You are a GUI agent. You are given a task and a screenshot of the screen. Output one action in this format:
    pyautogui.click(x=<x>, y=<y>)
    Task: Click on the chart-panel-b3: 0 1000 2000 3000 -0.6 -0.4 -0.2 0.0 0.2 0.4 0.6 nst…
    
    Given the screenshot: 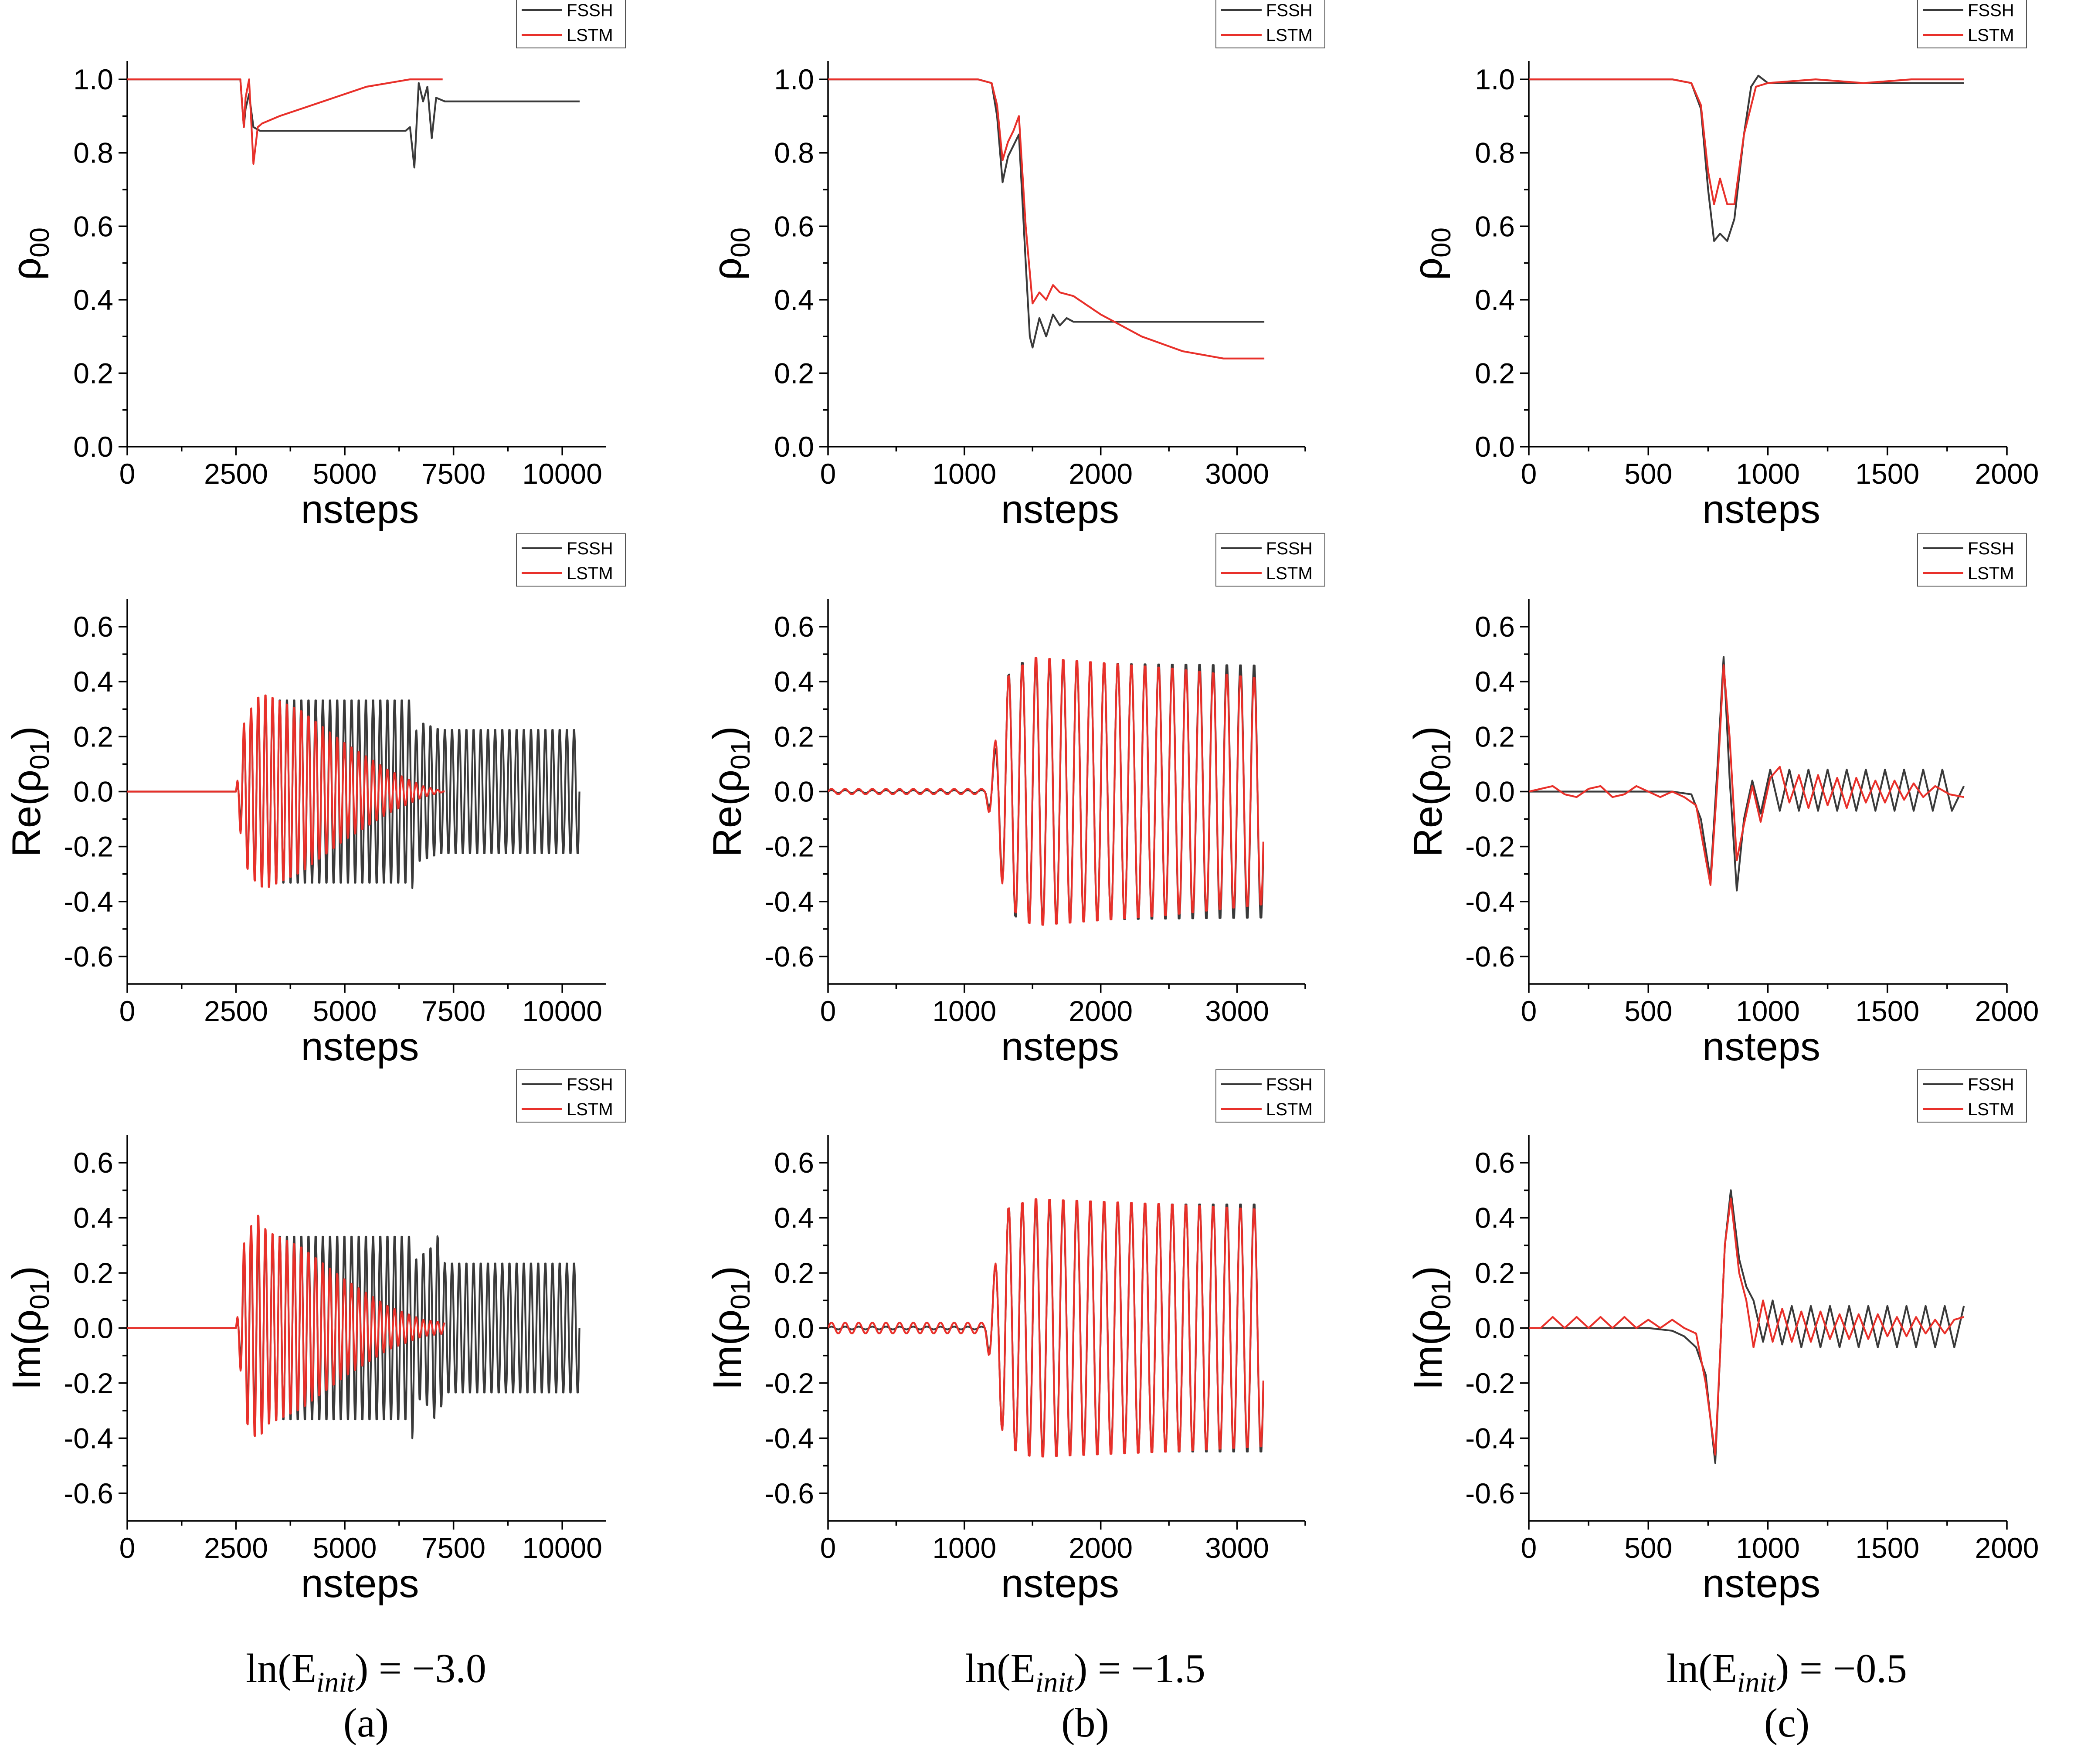 What is the action you would take?
    pyautogui.click(x=1015, y=1337)
    